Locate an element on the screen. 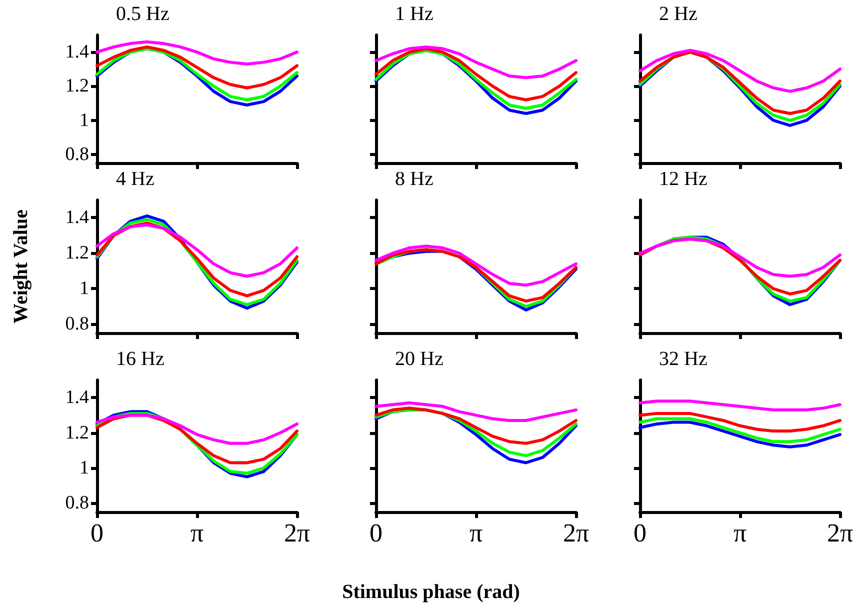  chart-title: 16 Hz is located at coordinates (140, 359).